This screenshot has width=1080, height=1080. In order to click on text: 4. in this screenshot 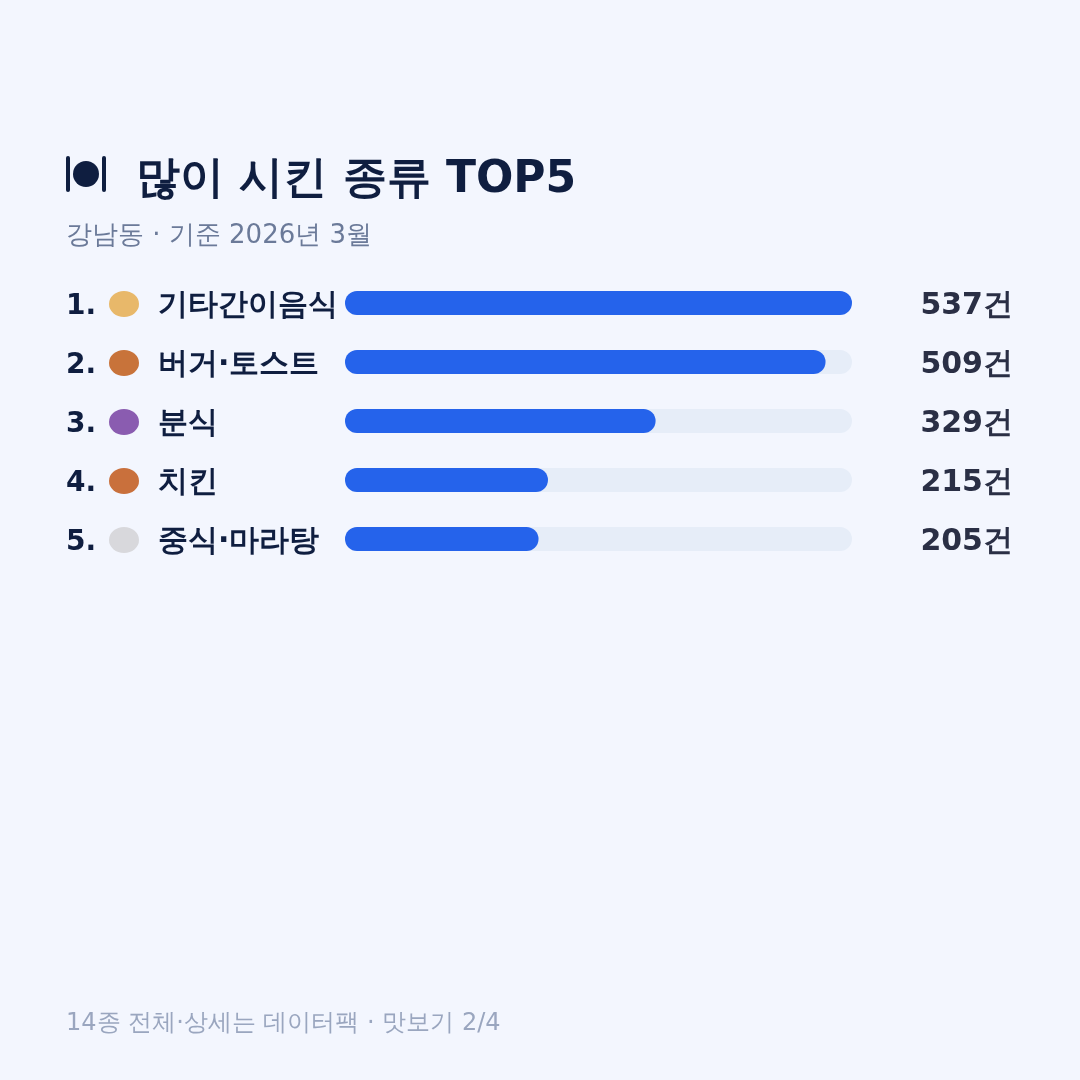, I will do `click(81, 481)`.